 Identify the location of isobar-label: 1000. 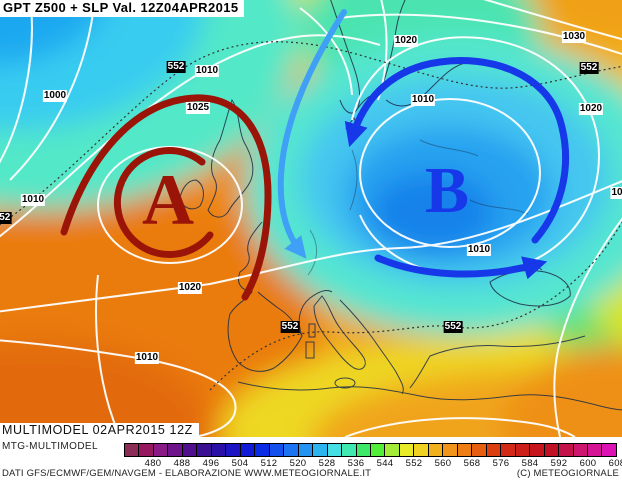
(55, 96).